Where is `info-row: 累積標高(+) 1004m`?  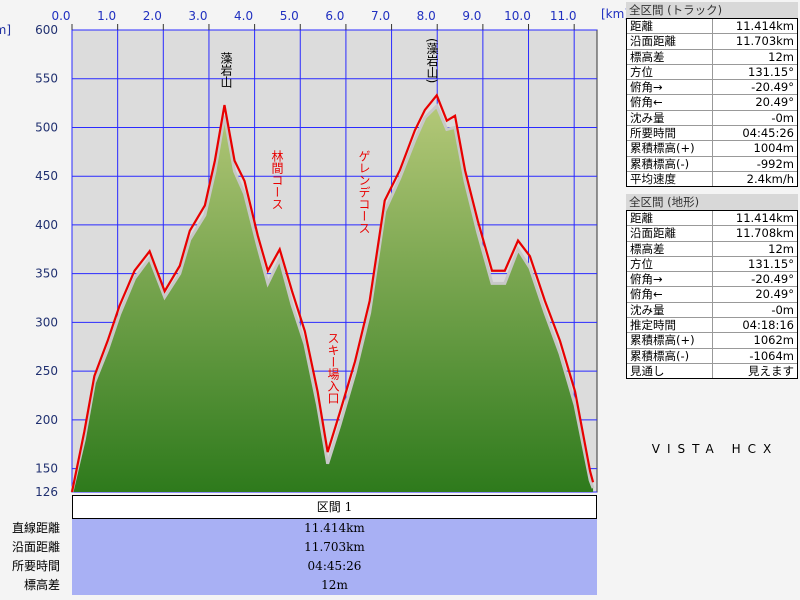
info-row: 累積標高(+) 1004m is located at coordinates (712, 149).